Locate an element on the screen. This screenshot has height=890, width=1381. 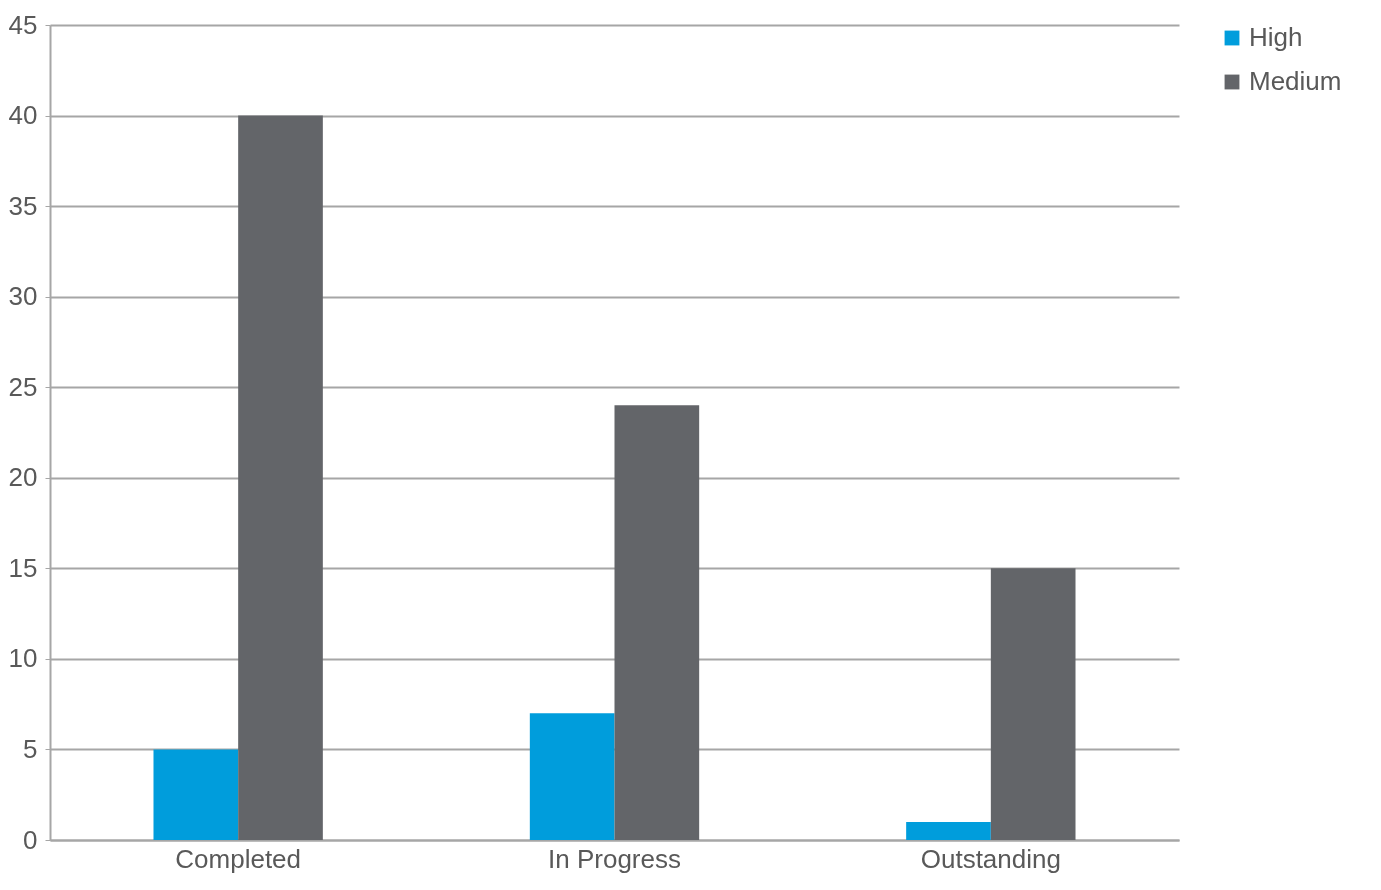
y-tick-label: 0 is located at coordinates (30, 839).